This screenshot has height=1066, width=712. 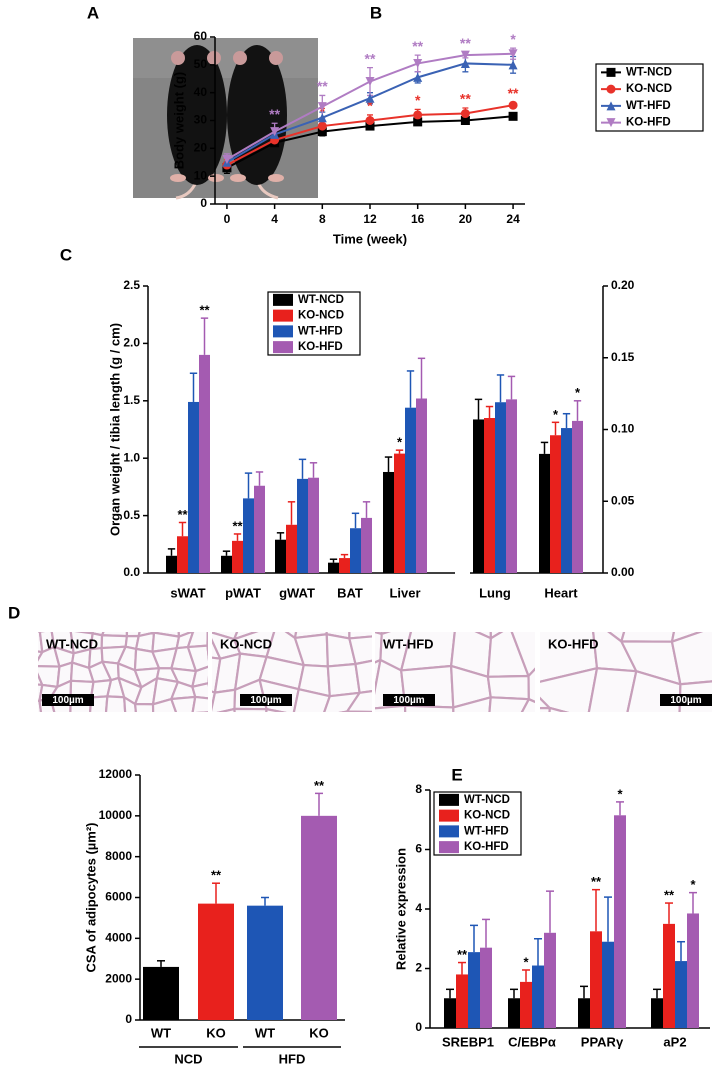 What do you see at coordinates (187, 592) in the screenshot?
I see `x-tick-label: sWAT` at bounding box center [187, 592].